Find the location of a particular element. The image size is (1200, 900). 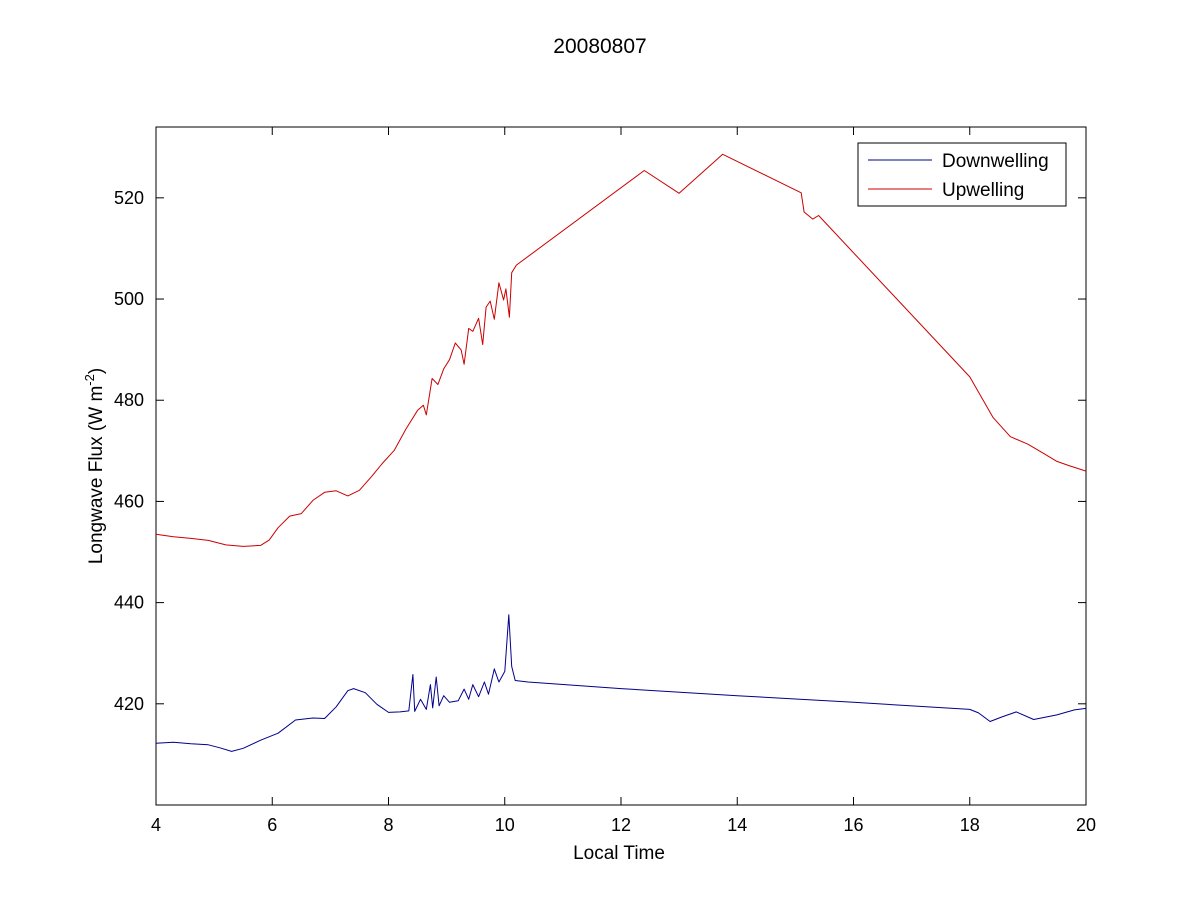

y-axis-label-close: ) is located at coordinates (96, 371).